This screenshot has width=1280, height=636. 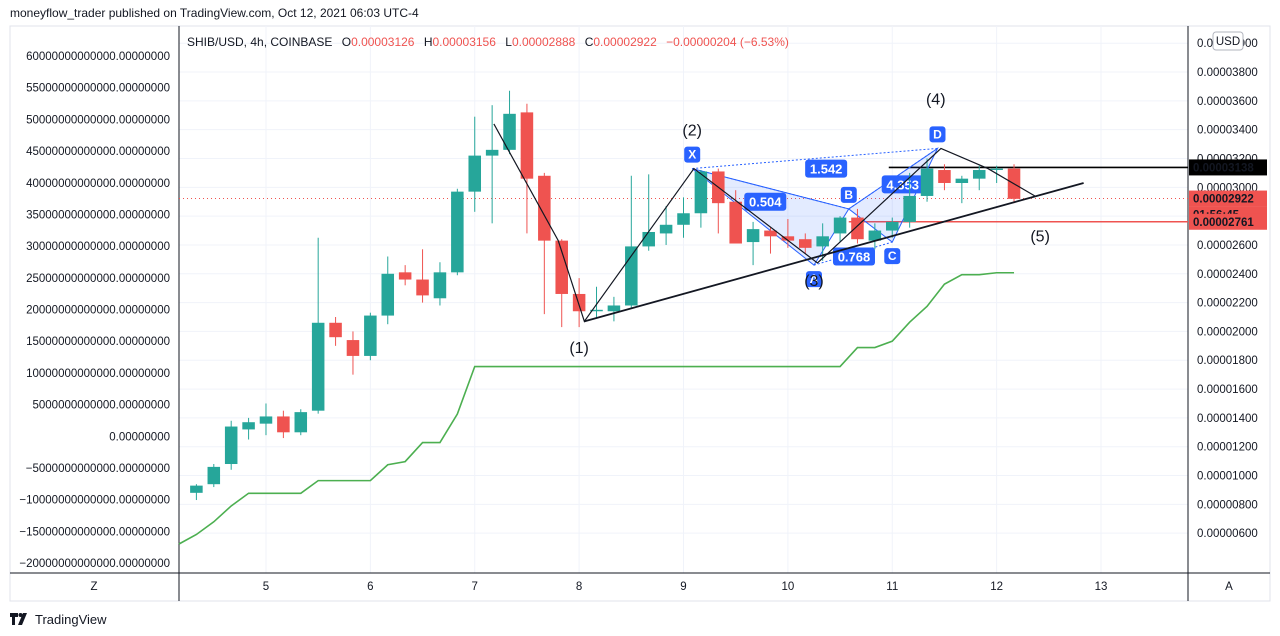 I want to click on footer-brand: TradingView, so click(x=58, y=619).